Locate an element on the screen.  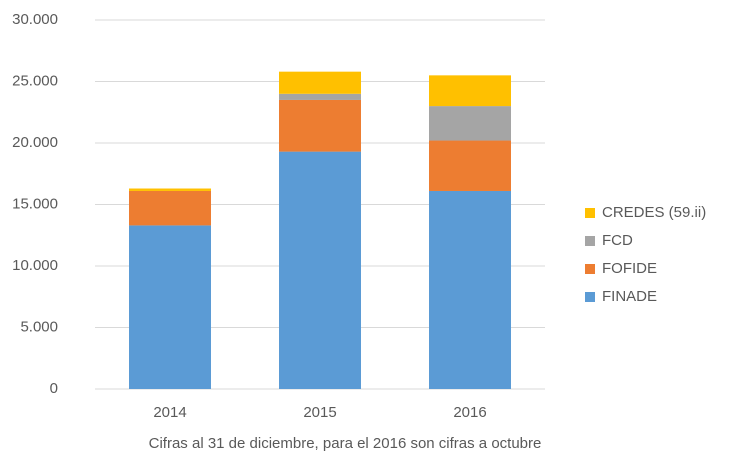
x-tick-label: 2014 is located at coordinates (169, 412).